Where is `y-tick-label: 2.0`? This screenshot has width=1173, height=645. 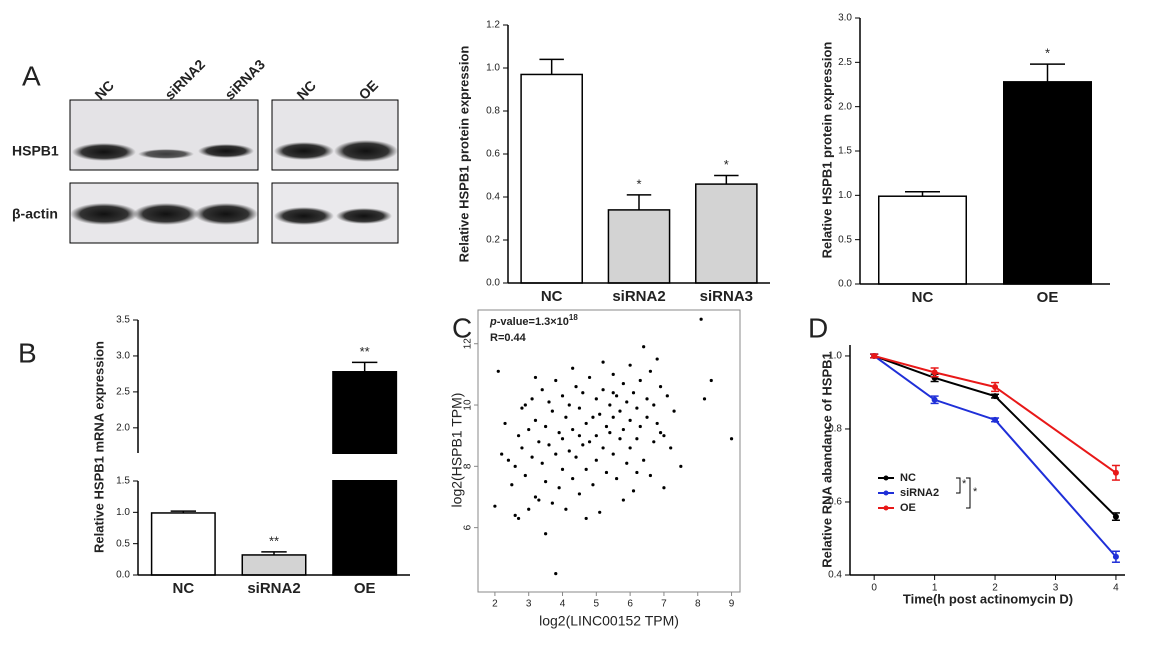
y-tick-label: 2.0 is located at coordinates (123, 427).